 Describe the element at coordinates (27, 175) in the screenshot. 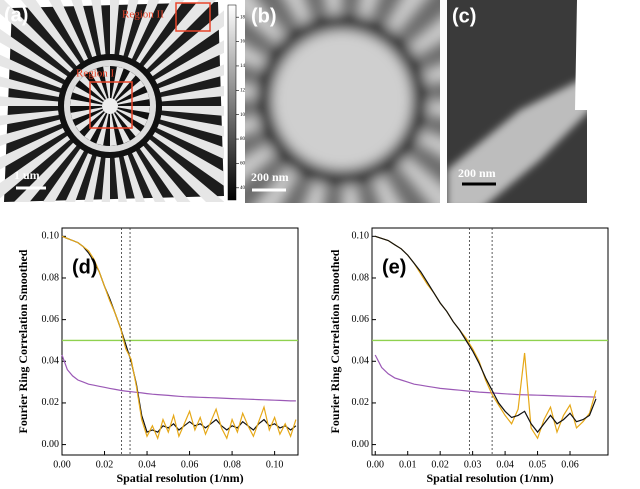

I see `scale-bar-label: 1 um` at that location.